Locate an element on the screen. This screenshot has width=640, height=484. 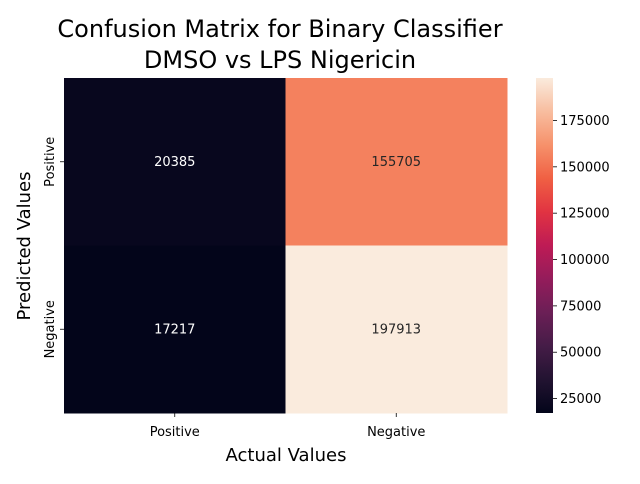
cell-value-label: 20385 is located at coordinates (174, 162).